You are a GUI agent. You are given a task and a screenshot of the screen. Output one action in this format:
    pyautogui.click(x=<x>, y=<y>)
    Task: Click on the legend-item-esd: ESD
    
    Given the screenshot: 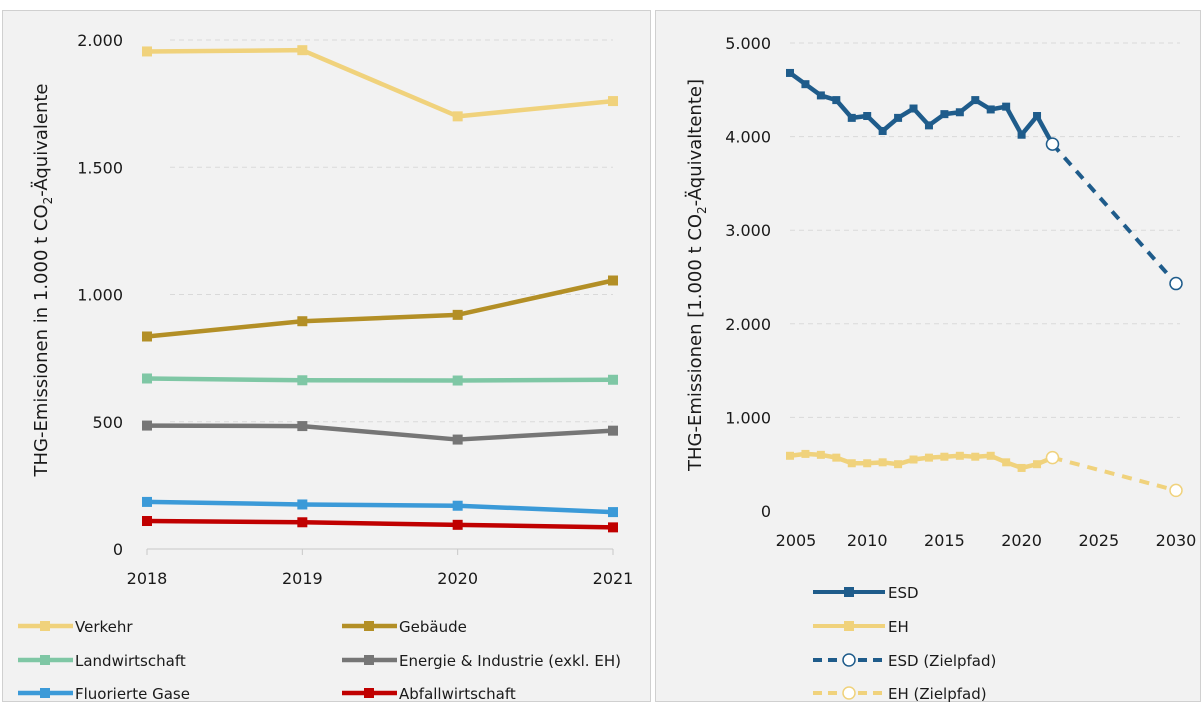 What is the action you would take?
    pyautogui.click(x=866, y=593)
    